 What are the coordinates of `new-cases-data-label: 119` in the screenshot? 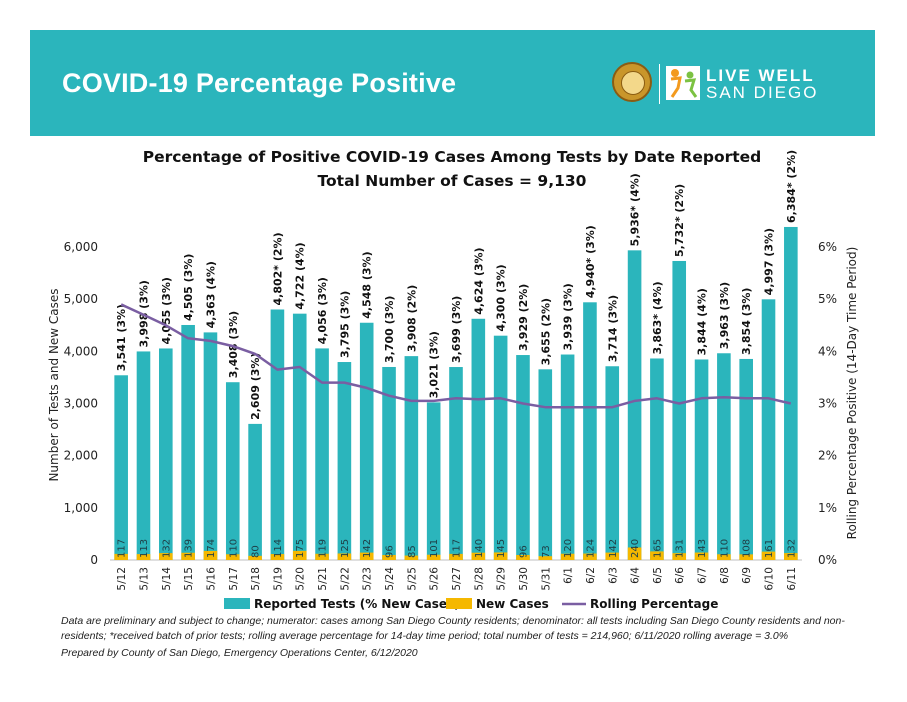 It's located at (323, 548).